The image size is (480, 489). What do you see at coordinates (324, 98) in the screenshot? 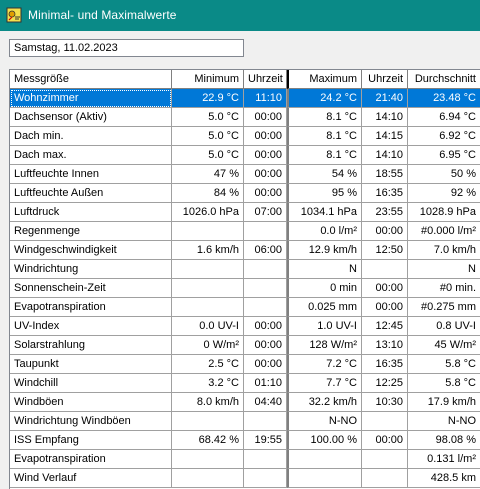
I see `table-cell: 24.2 °C` at bounding box center [324, 98].